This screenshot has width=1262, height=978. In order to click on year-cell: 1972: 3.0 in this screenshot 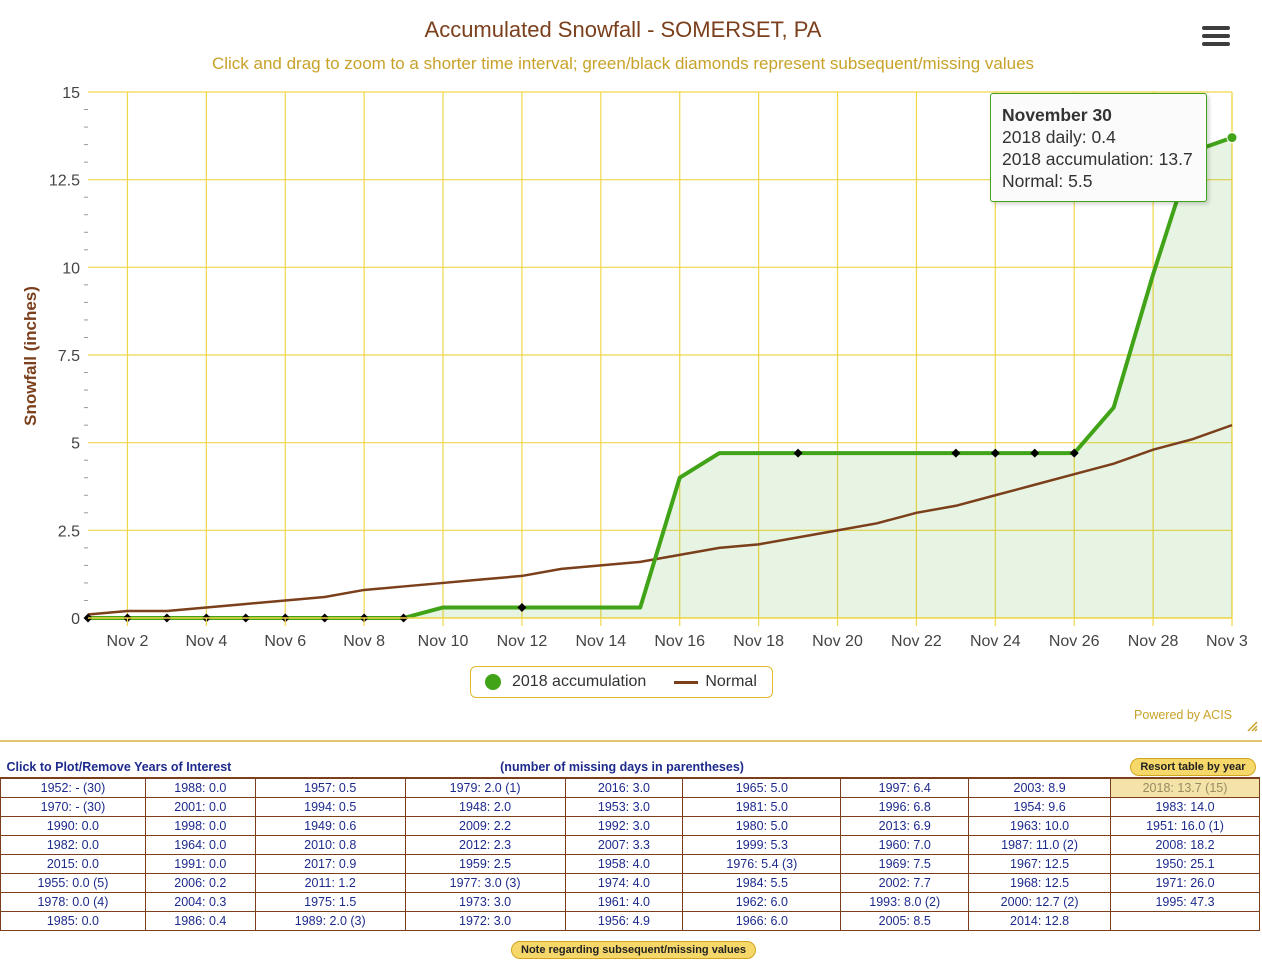, I will do `click(485, 921)`.